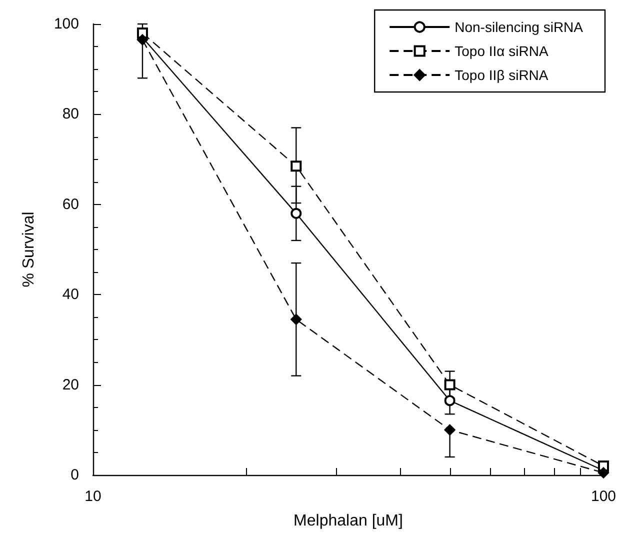 This screenshot has height=534, width=619. What do you see at coordinates (70, 114) in the screenshot?
I see `y-tick-label: 80` at bounding box center [70, 114].